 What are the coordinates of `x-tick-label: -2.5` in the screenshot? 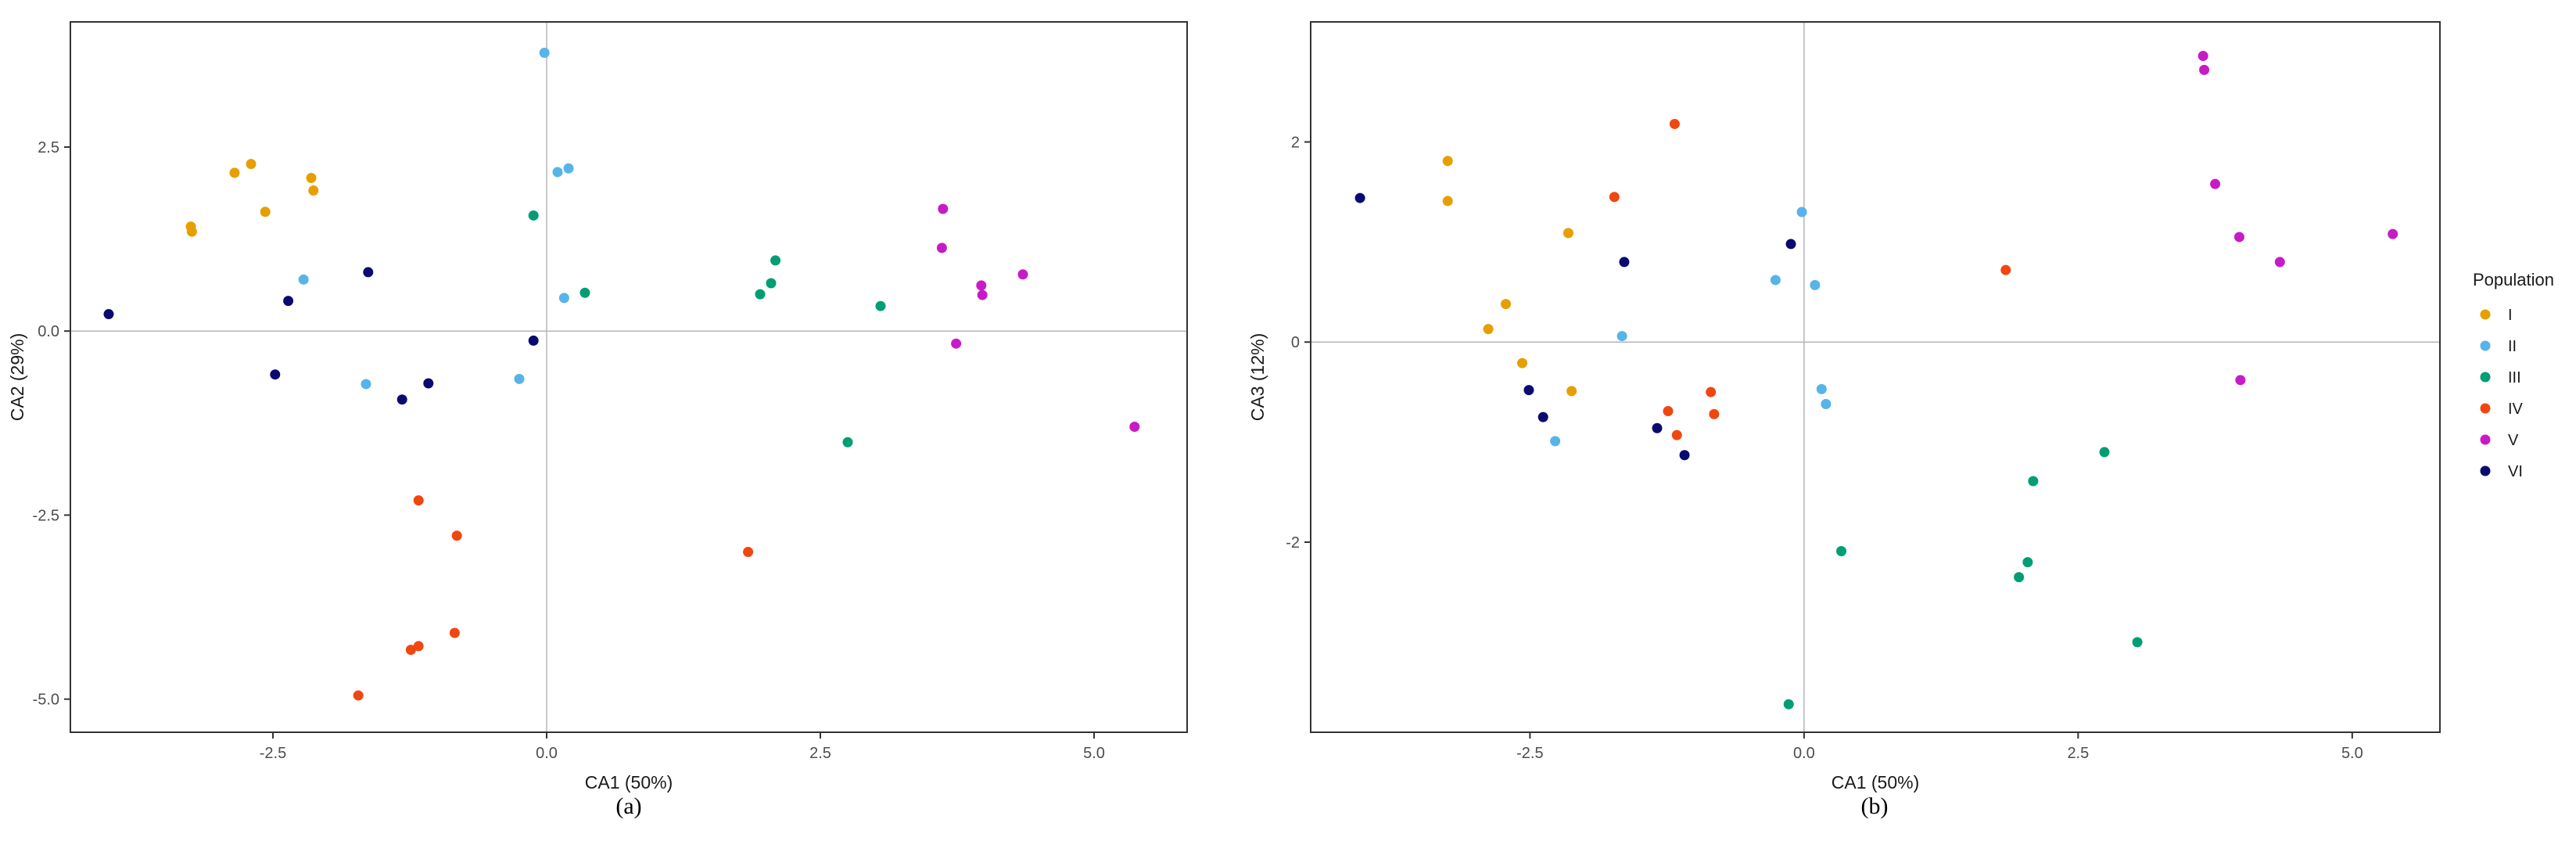 It's located at (1529, 753).